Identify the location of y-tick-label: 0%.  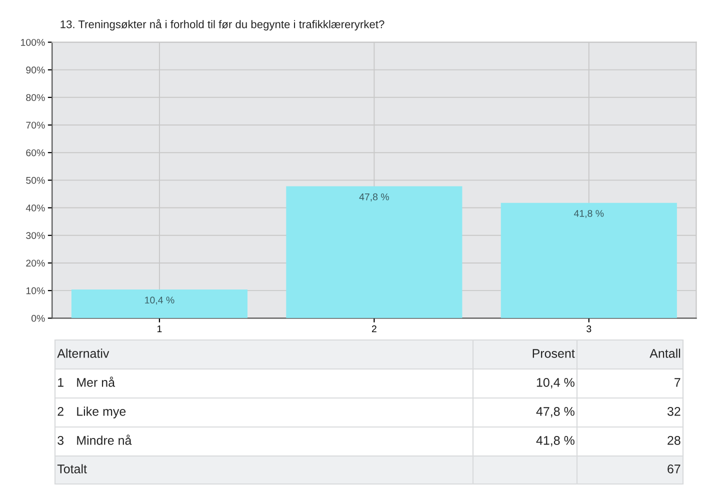
(38, 318).